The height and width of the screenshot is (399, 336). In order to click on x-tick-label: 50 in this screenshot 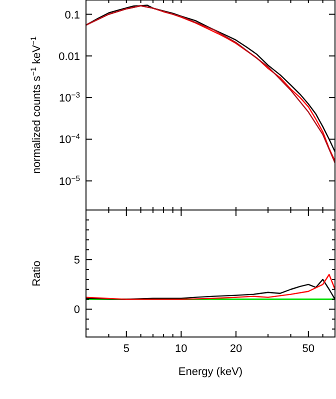, I will do `click(308, 349)`.